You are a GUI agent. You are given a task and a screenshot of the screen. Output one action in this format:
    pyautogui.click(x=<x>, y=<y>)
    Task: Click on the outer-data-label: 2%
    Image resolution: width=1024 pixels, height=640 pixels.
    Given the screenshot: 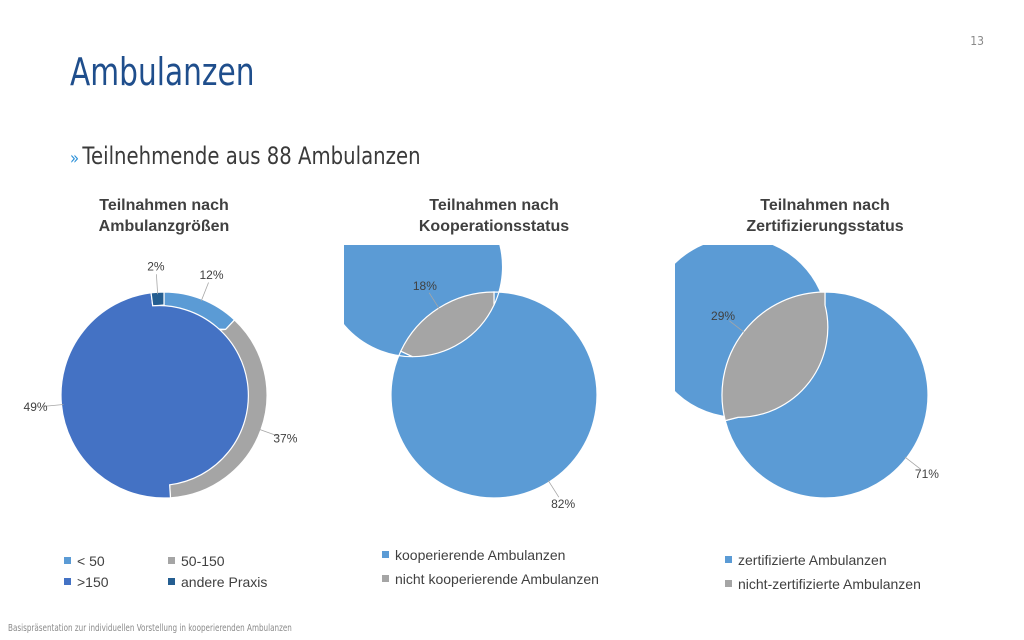 What is the action you would take?
    pyautogui.click(x=156, y=266)
    